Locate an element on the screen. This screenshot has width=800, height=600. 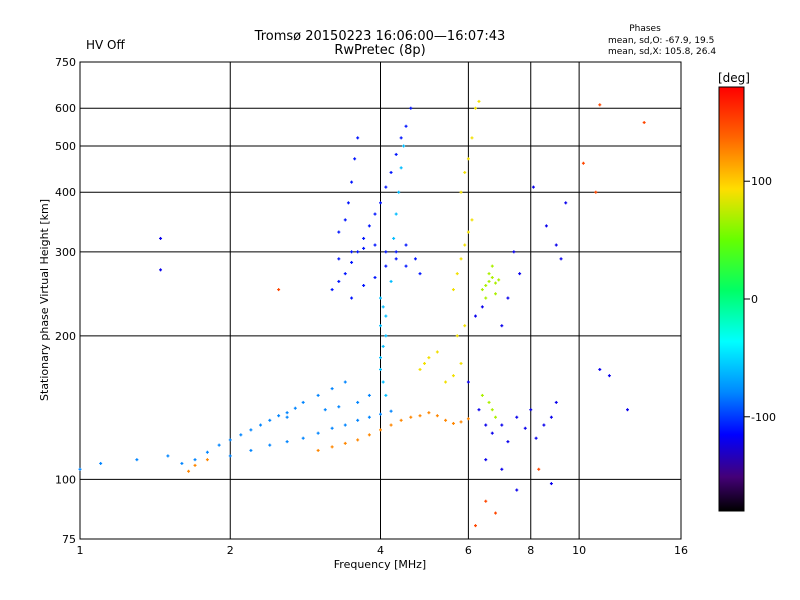
x-axis-label: Frequency [MHz] is located at coordinates (380, 564).